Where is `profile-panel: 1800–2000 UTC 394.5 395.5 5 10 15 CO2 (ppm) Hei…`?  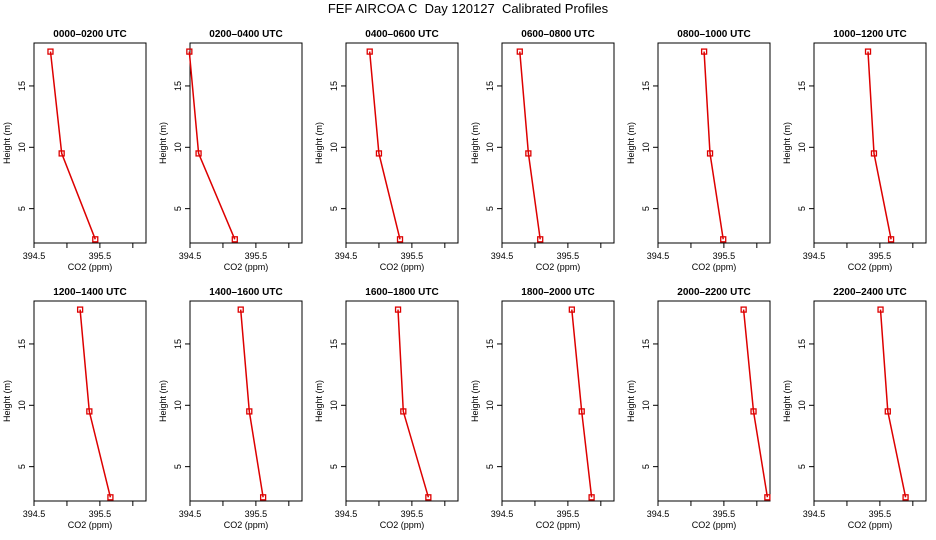 profile-panel: 1800–2000 UTC 394.5 395.5 5 10 15 CO2 (ppm) Hei… is located at coordinates (542, 408).